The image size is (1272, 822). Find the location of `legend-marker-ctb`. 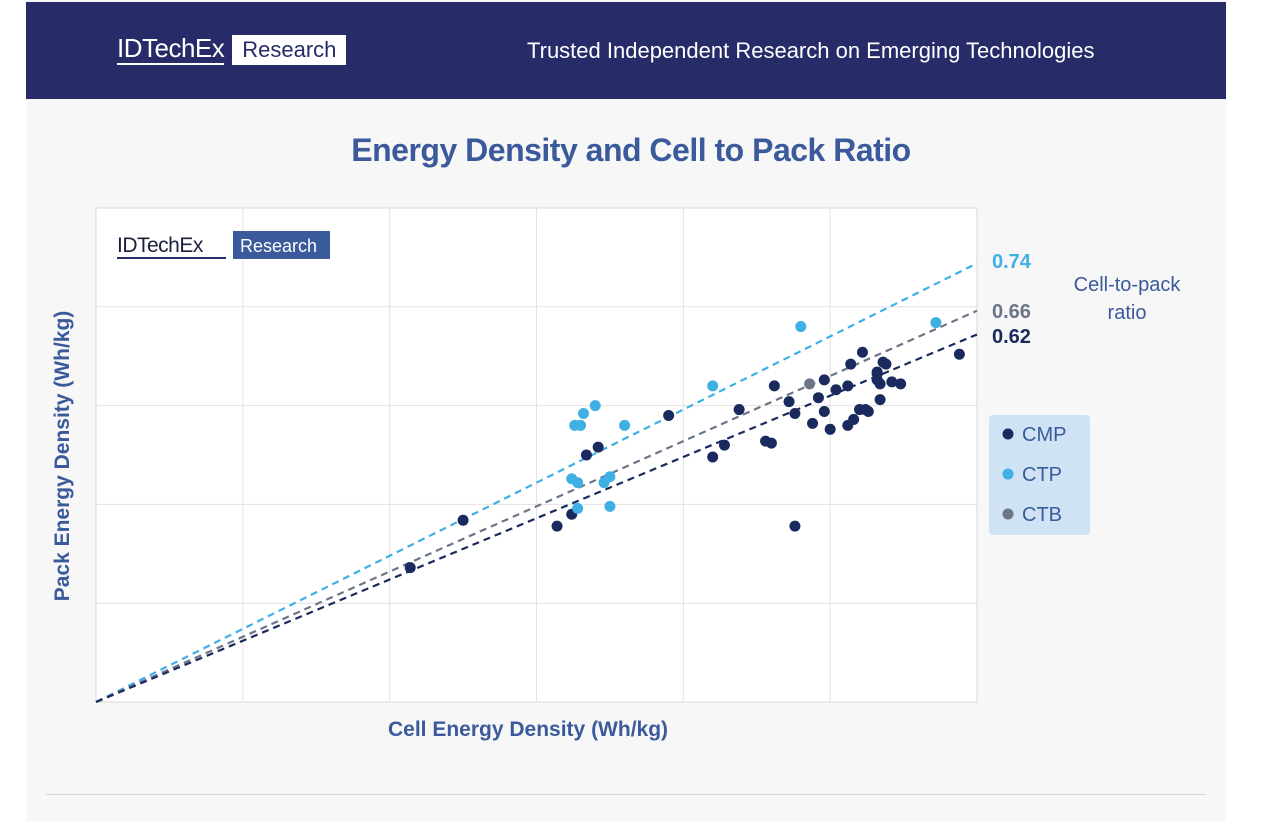

legend-marker-ctb is located at coordinates (1008, 514).